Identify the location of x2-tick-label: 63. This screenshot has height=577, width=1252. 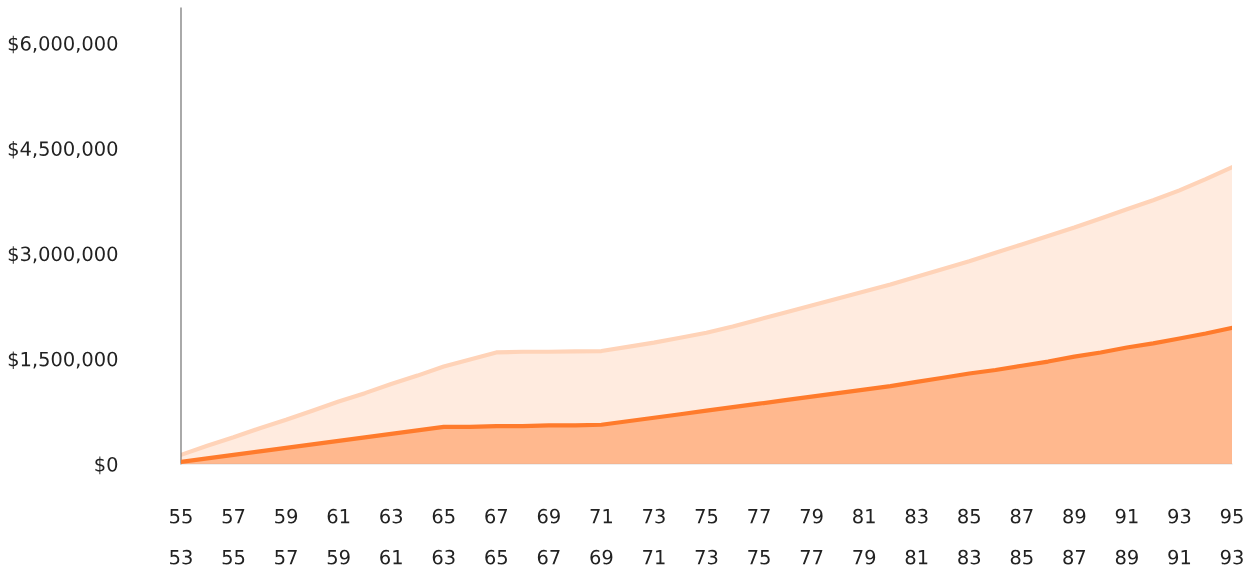
(443, 557).